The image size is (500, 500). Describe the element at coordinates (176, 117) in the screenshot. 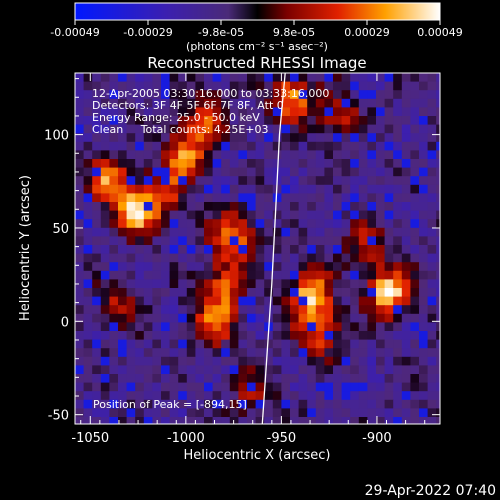

I see `annotation-energy-range: Energy Range: 25.0 - 50.0 keV` at that location.